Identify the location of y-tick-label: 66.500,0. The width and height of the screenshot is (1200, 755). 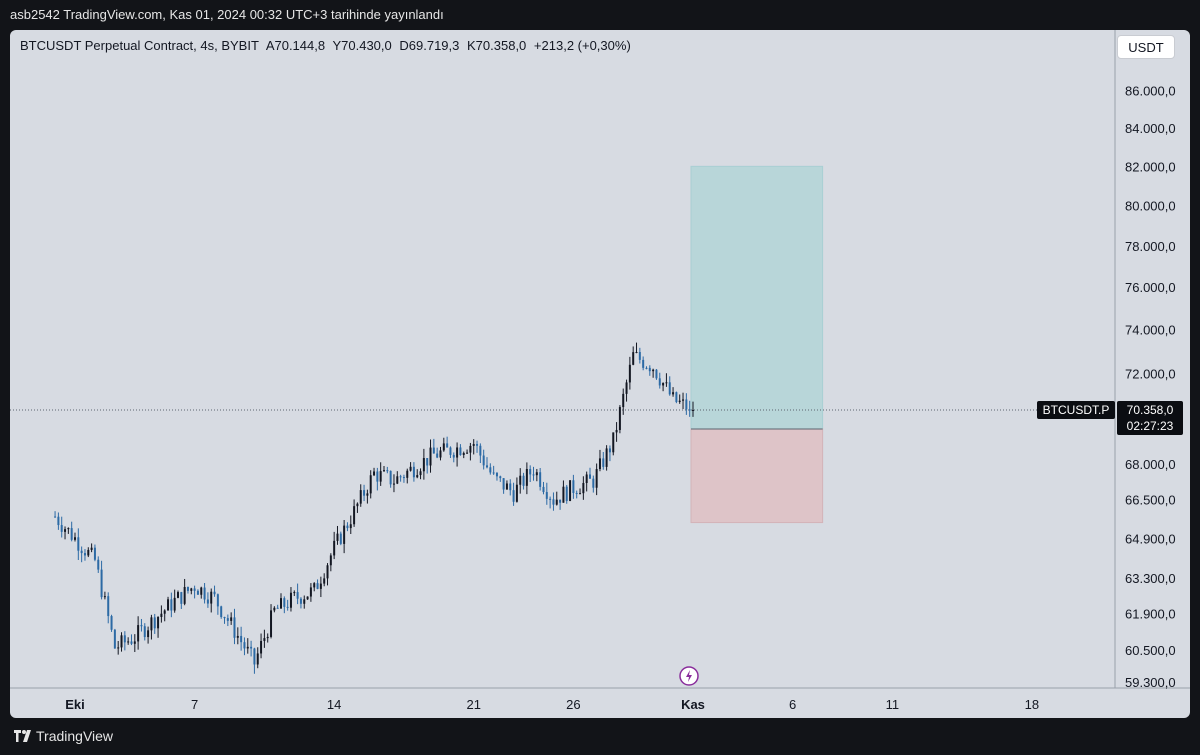
(1150, 500).